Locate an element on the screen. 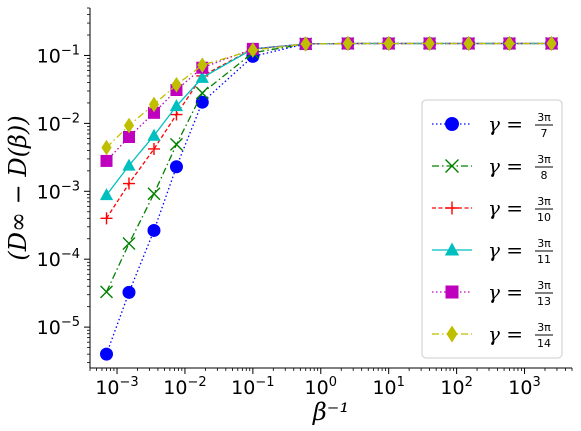  legend-denominator: 13 is located at coordinates (544, 301).